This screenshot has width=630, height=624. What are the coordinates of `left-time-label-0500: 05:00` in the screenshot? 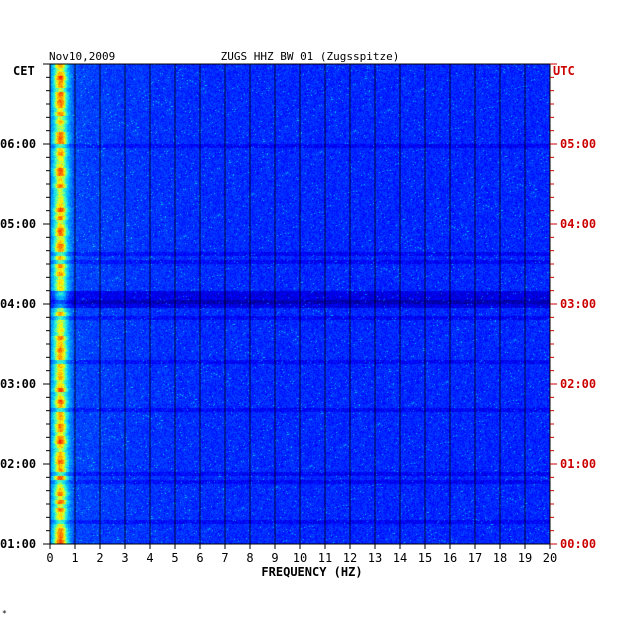 It's located at (18, 224).